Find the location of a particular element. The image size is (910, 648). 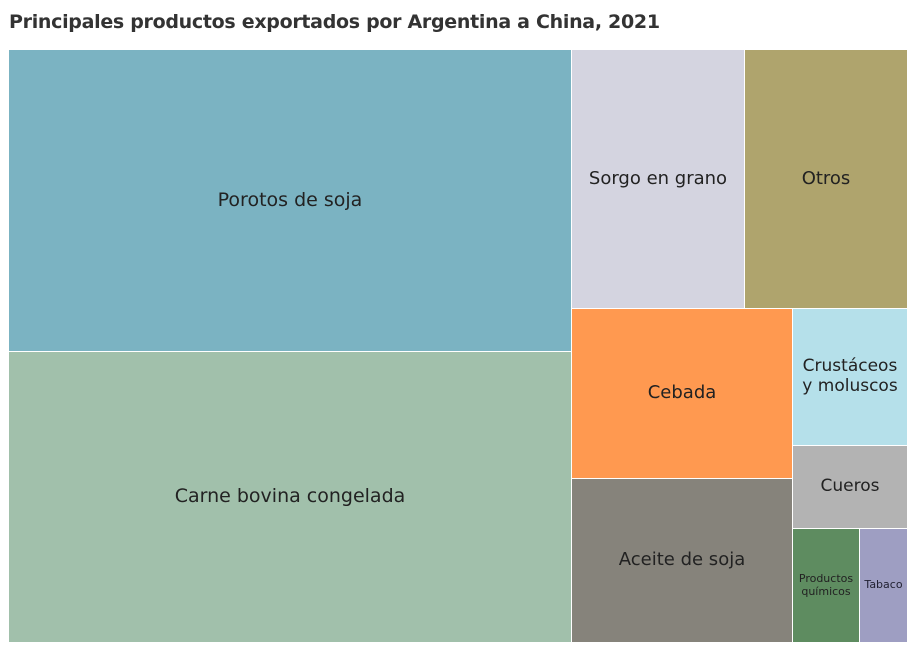

treemap-label: Cebada is located at coordinates (682, 393).